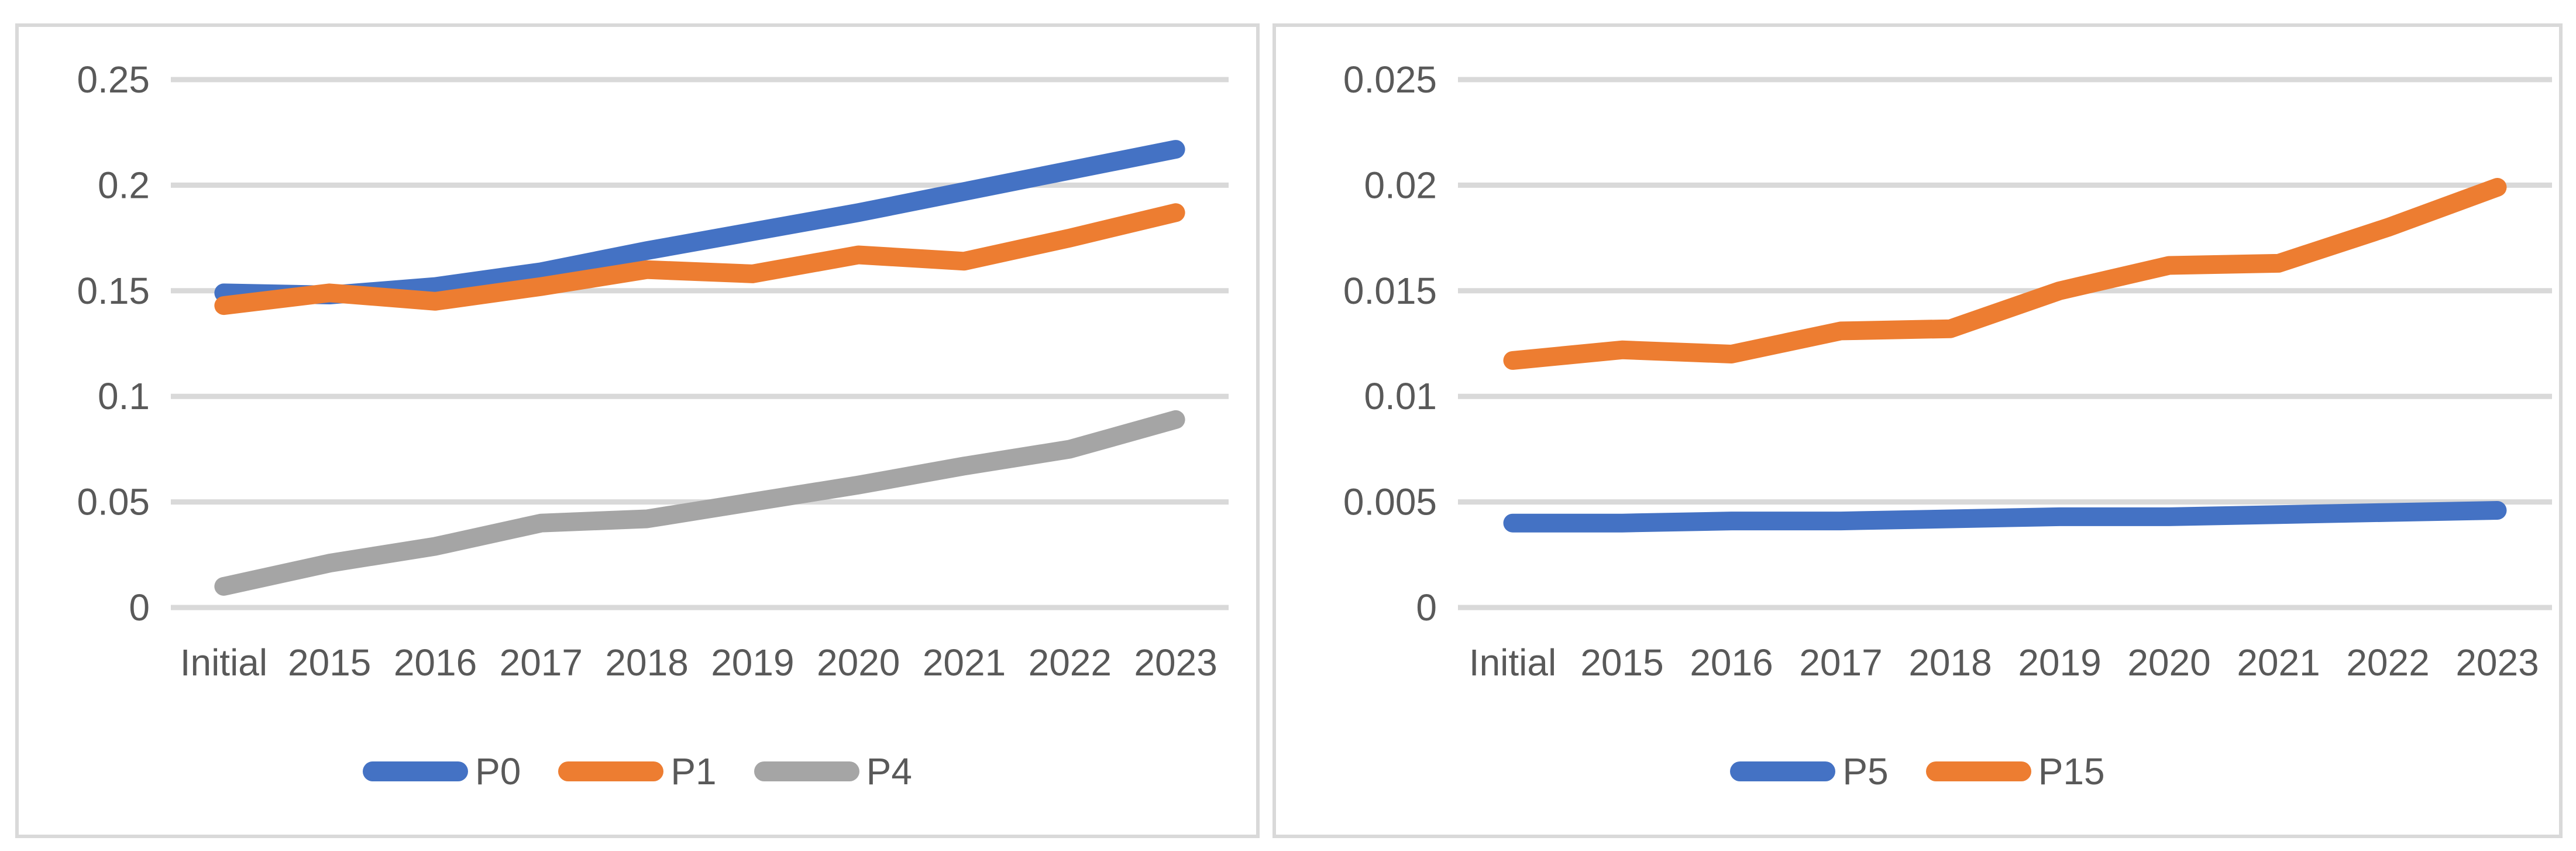 This screenshot has height=851, width=2576. What do you see at coordinates (1390, 80) in the screenshot?
I see `y-tick-label: 0.025` at bounding box center [1390, 80].